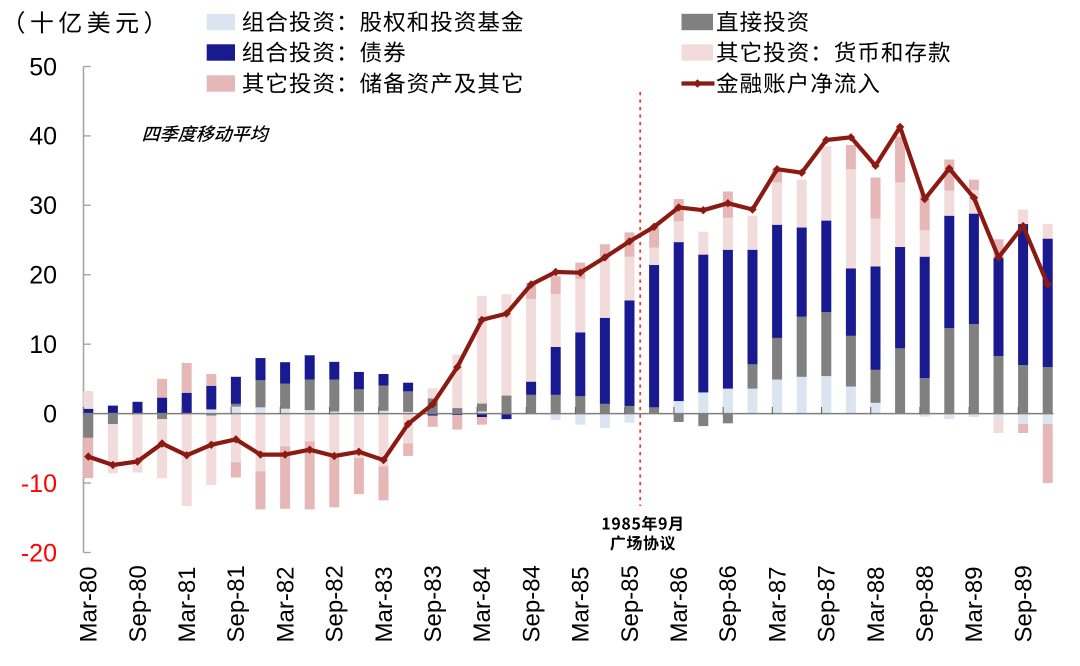 The width and height of the screenshot is (1080, 666). What do you see at coordinates (39, 484) in the screenshot?
I see `svg-text: -10` at bounding box center [39, 484].